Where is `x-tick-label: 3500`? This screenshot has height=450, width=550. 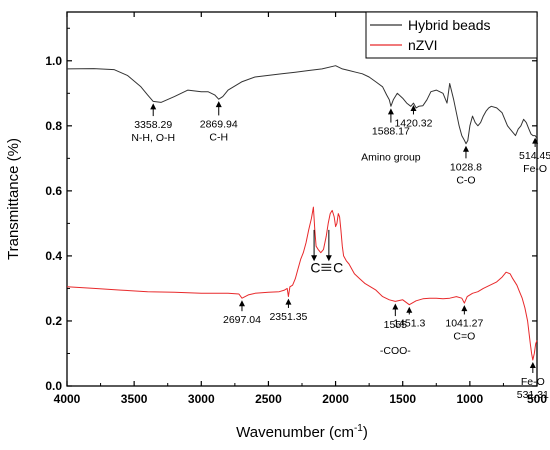 x-tick-label: 3500 is located at coordinates (134, 399).